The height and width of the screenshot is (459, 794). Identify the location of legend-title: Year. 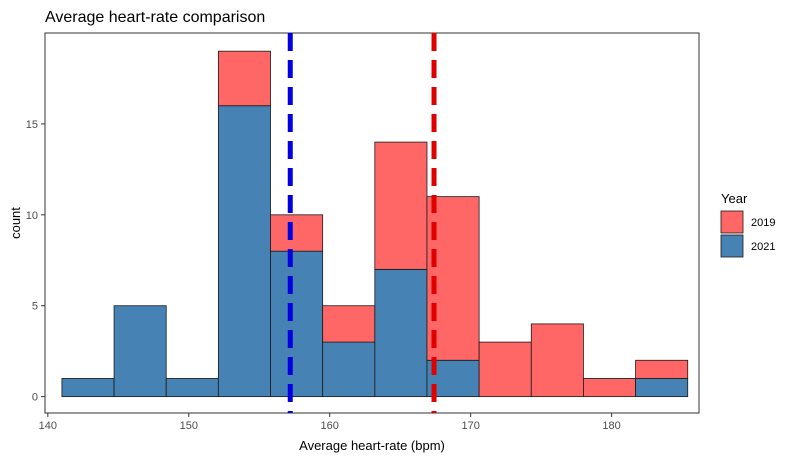
(734, 198).